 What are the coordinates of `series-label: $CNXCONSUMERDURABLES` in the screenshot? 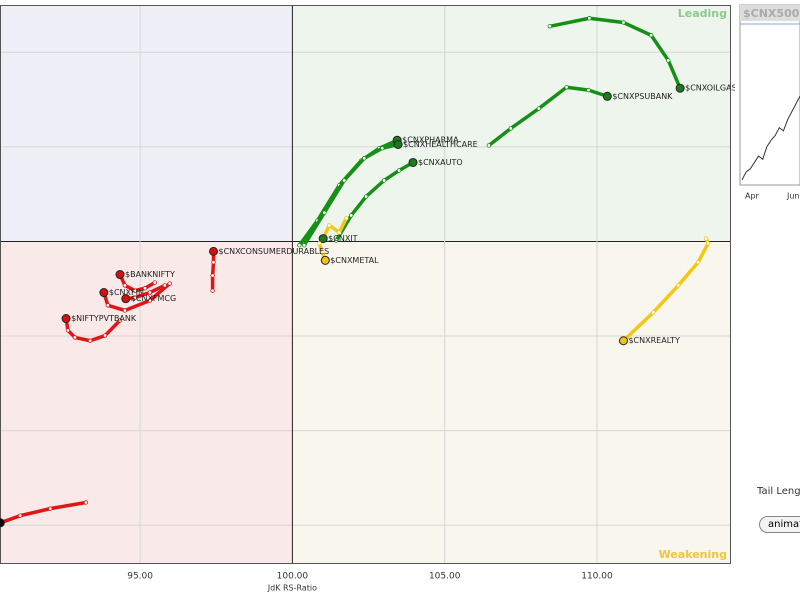 It's located at (274, 251).